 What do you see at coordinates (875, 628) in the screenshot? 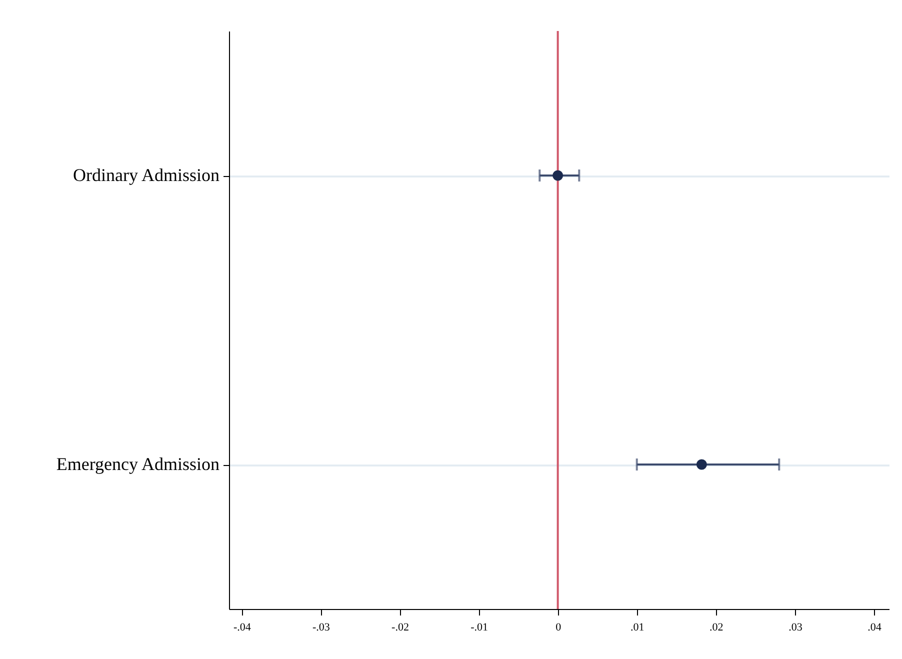
I see `x-tick-label: .04` at bounding box center [875, 628].